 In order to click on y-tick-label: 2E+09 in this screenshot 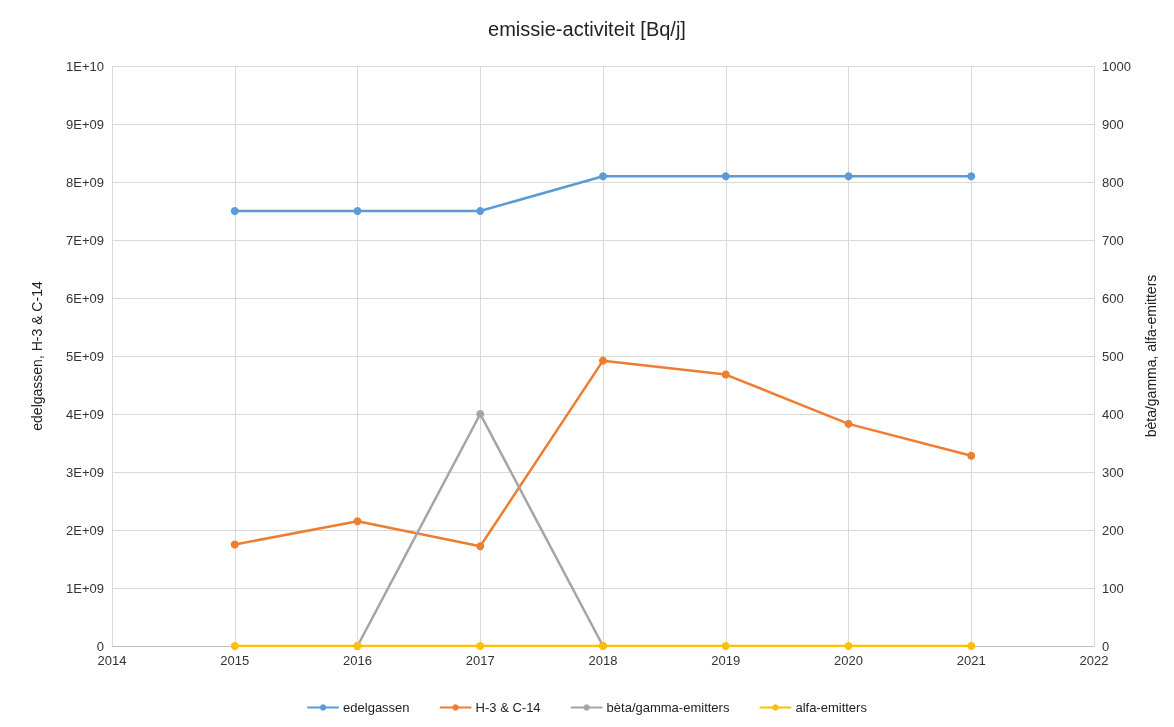, I will do `click(85, 530)`.